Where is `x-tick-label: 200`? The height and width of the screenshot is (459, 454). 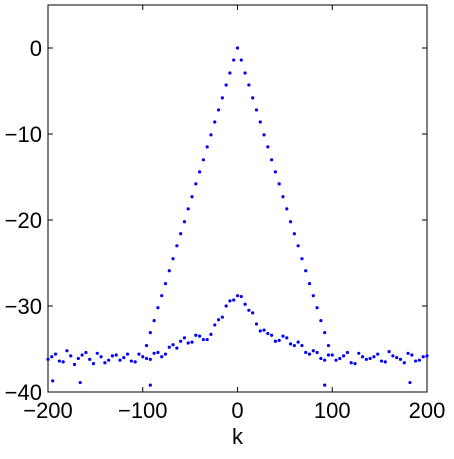 x-tick-label: 200 is located at coordinates (427, 410).